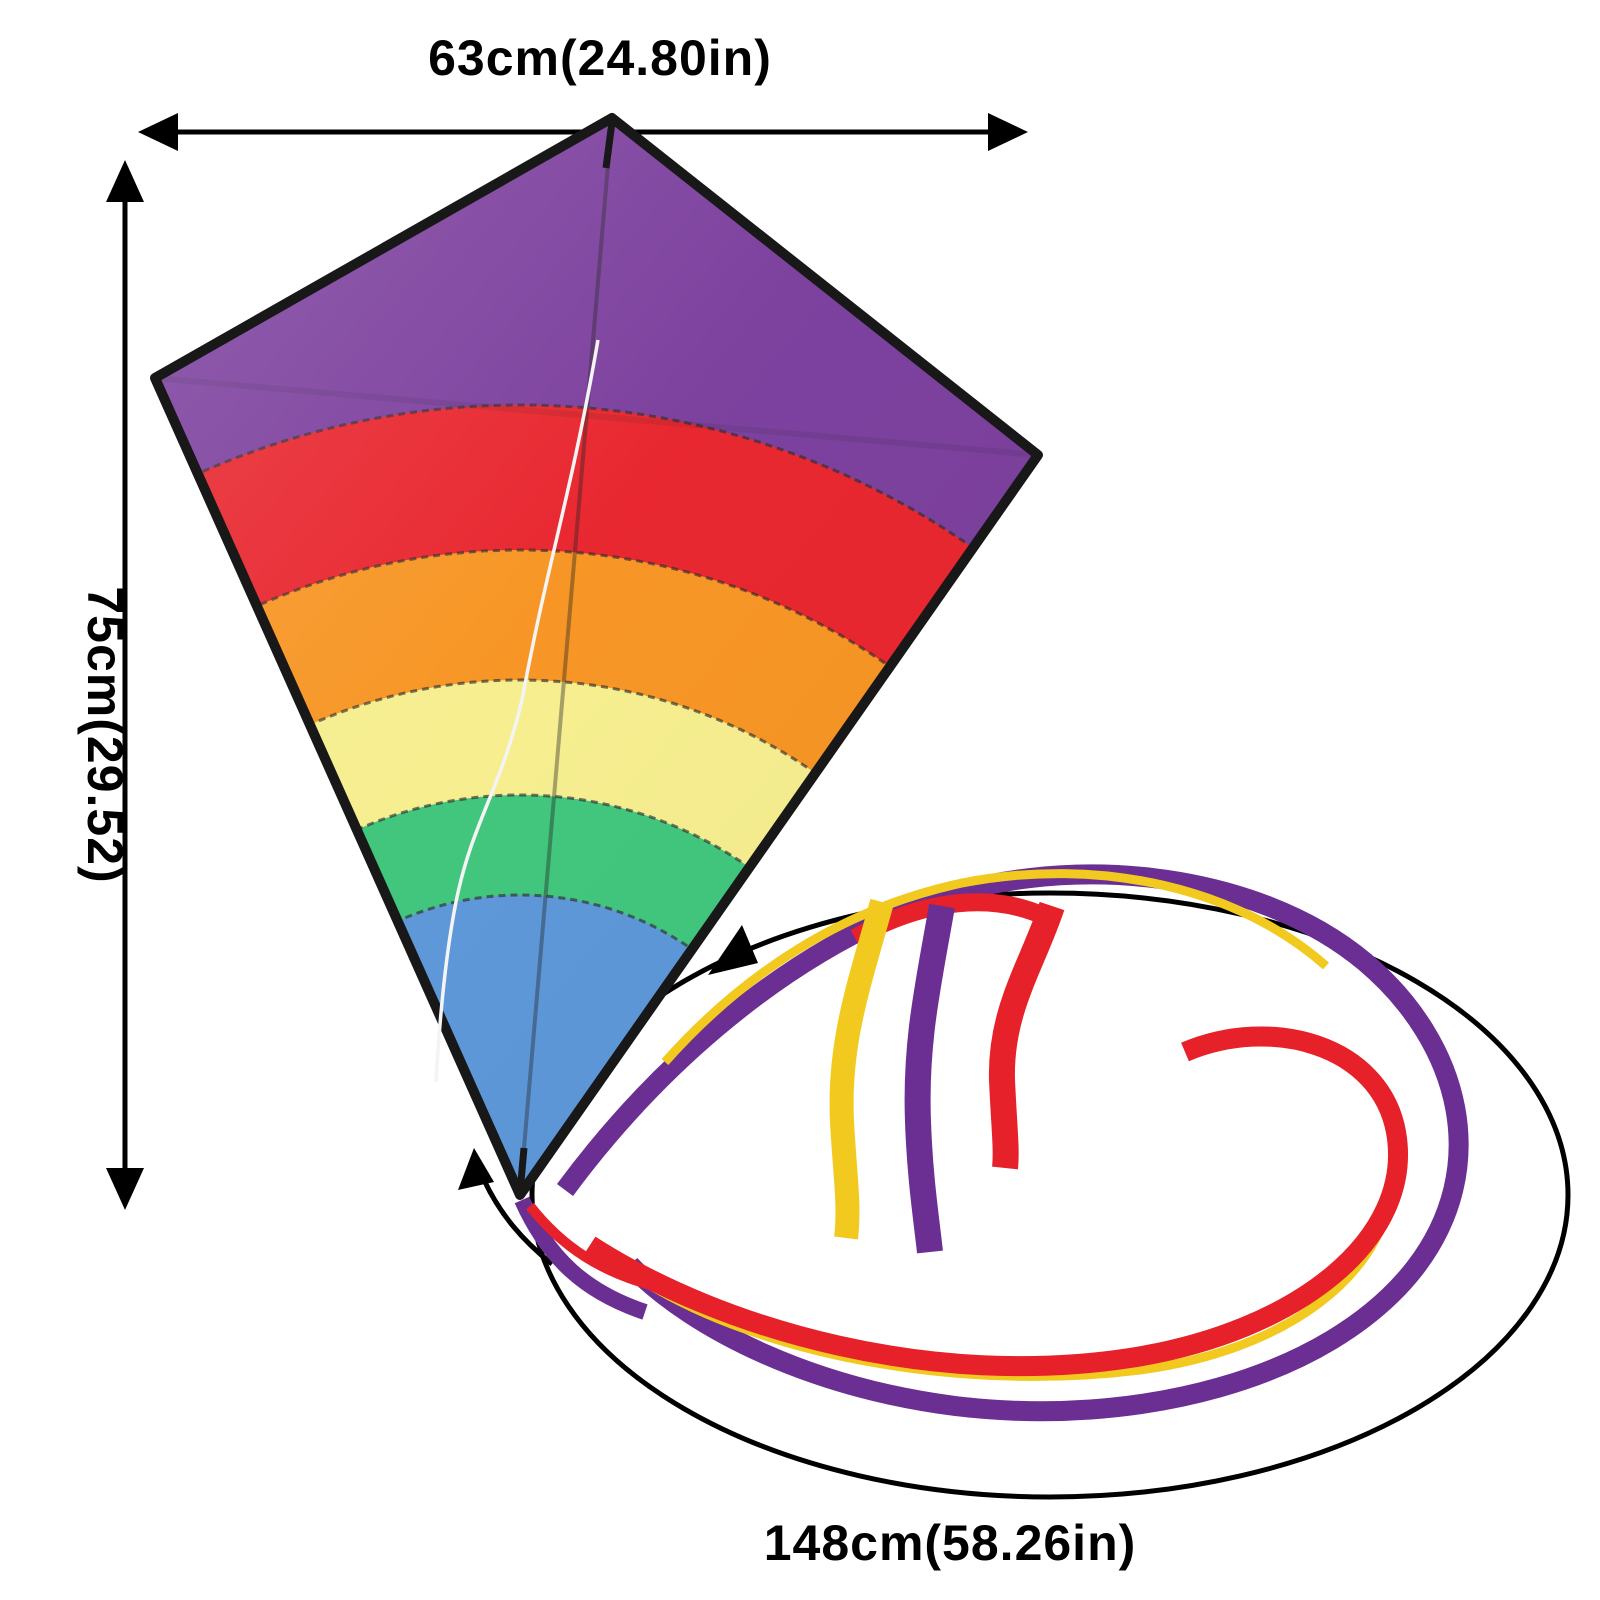 This screenshot has height=1600, width=1600. Describe the element at coordinates (517, 711) in the screenshot. I see `kite-bridle-string` at that location.